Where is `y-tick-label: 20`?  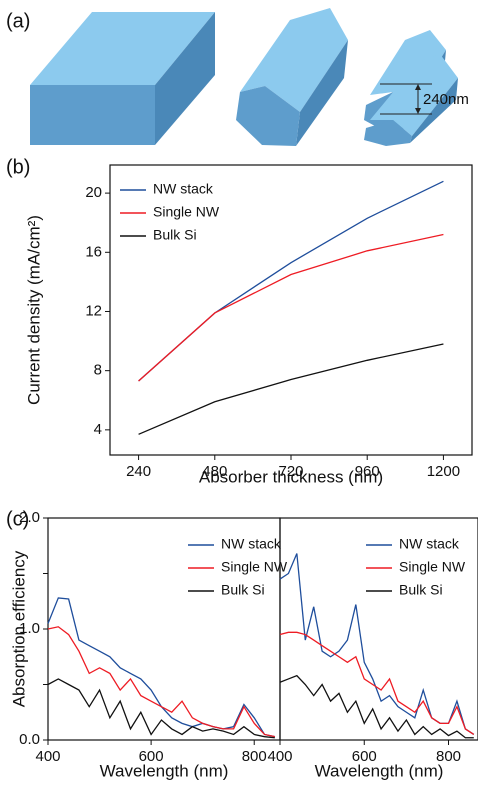 y-tick-label: 20 is located at coordinates (93, 192).